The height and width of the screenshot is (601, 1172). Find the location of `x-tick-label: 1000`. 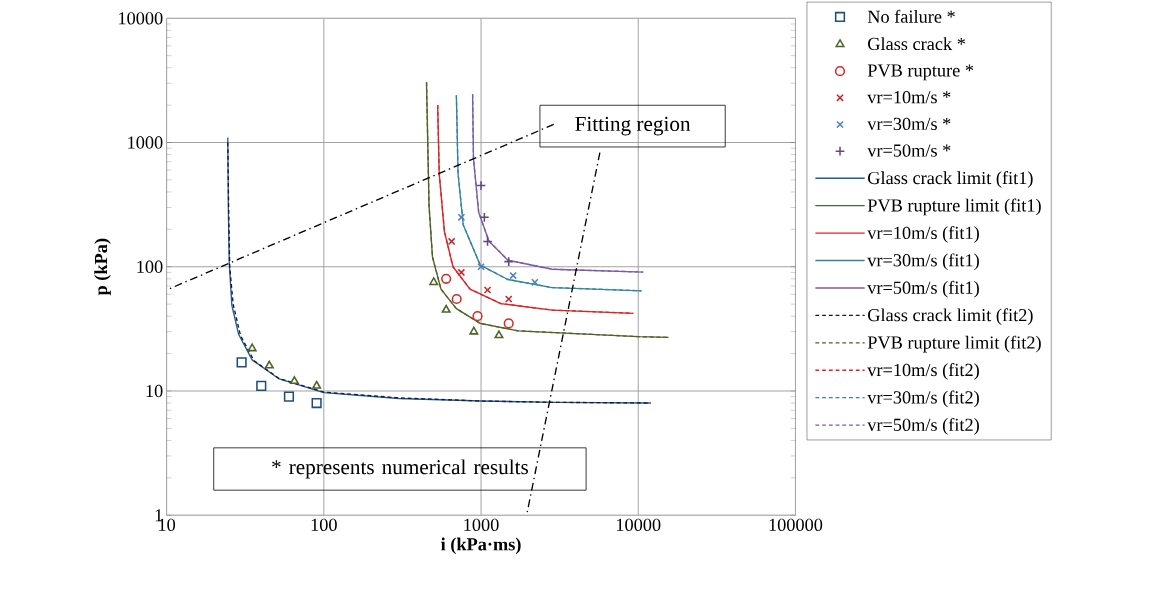

x-tick-label: 1000 is located at coordinates (481, 524).